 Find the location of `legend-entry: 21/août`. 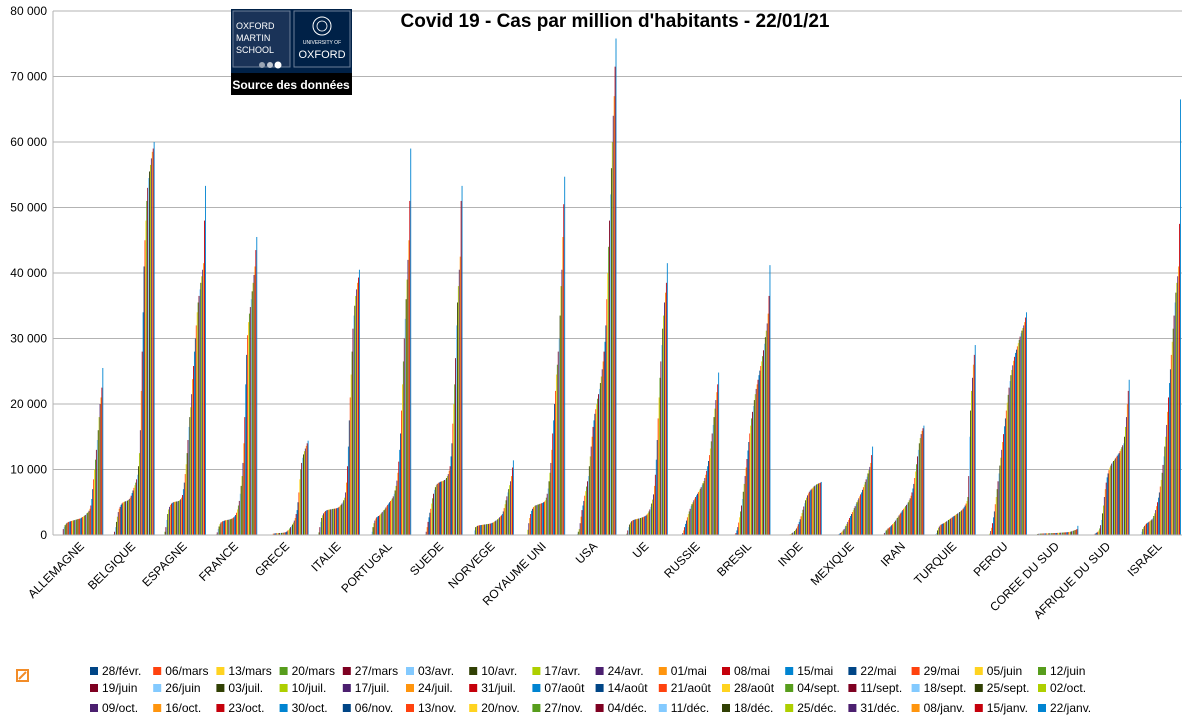

legend-entry: 21/août is located at coordinates (685, 688).